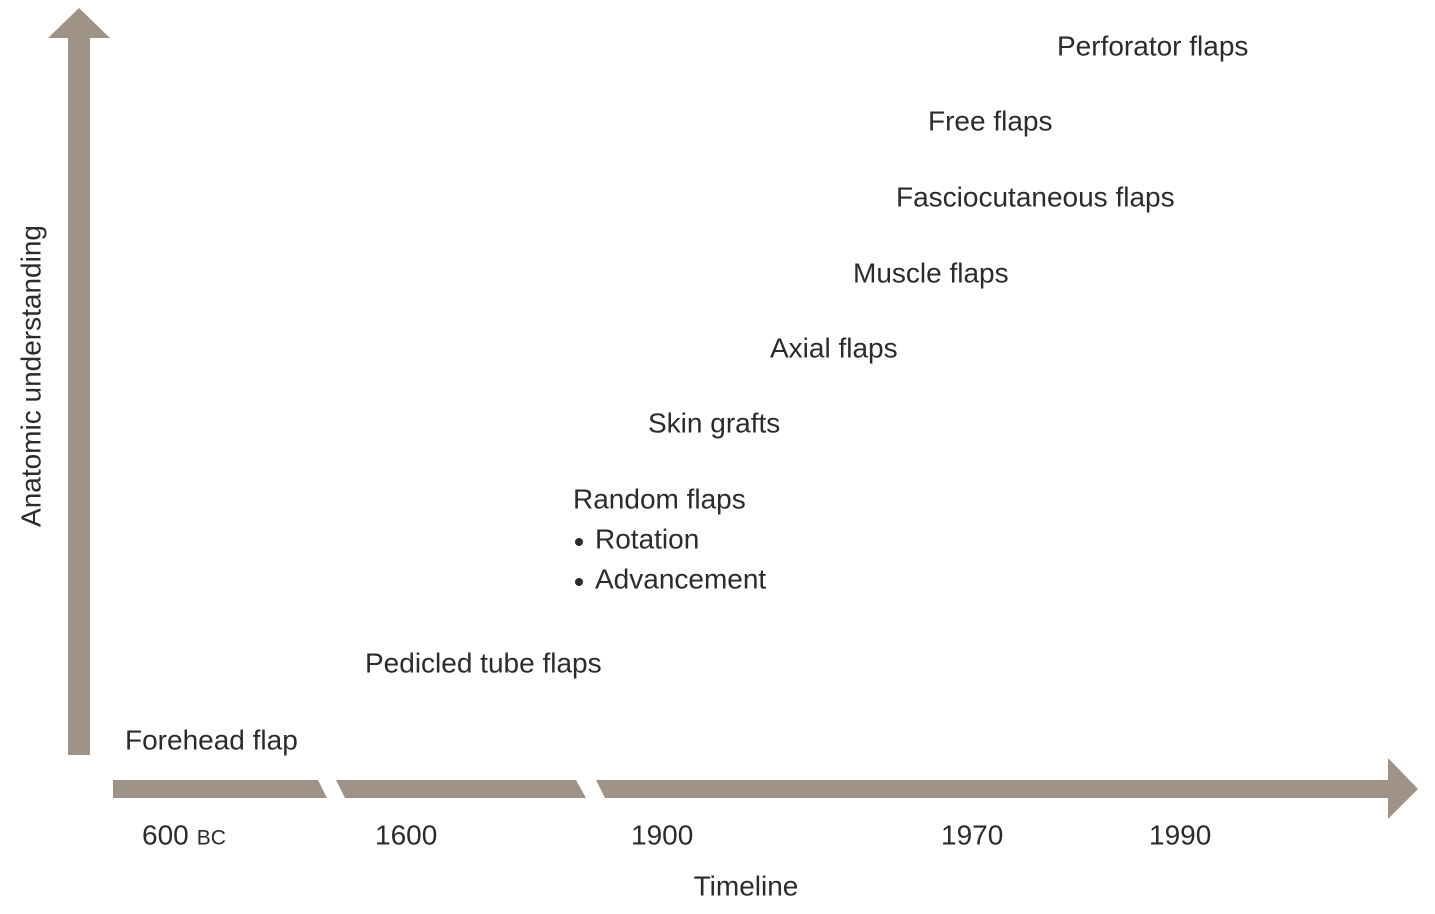 Image resolution: width=1435 pixels, height=914 pixels. What do you see at coordinates (1152, 45) in the screenshot?
I see `milestone-label: Perforator flaps` at bounding box center [1152, 45].